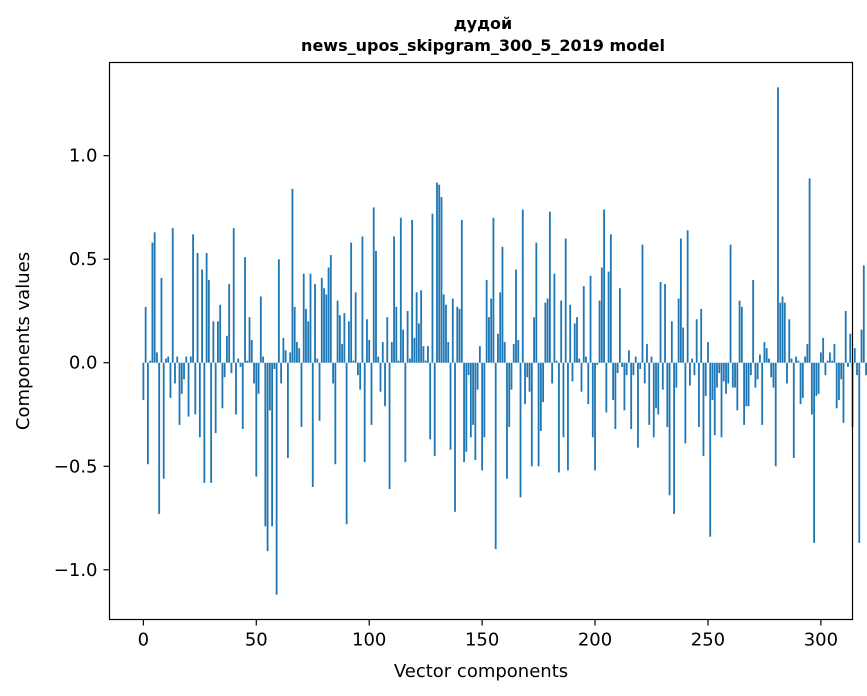 The image size is (867, 696). What do you see at coordinates (83, 259) in the screenshot?
I see `y-tick-label: 0.5` at bounding box center [83, 259].